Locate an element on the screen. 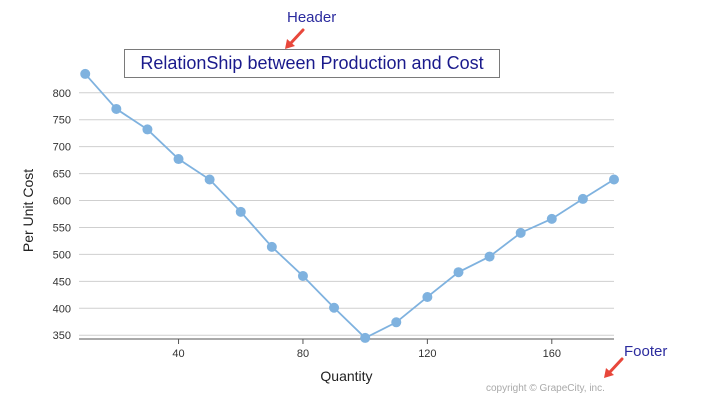  y-tick-label: 550 is located at coordinates (62, 228).